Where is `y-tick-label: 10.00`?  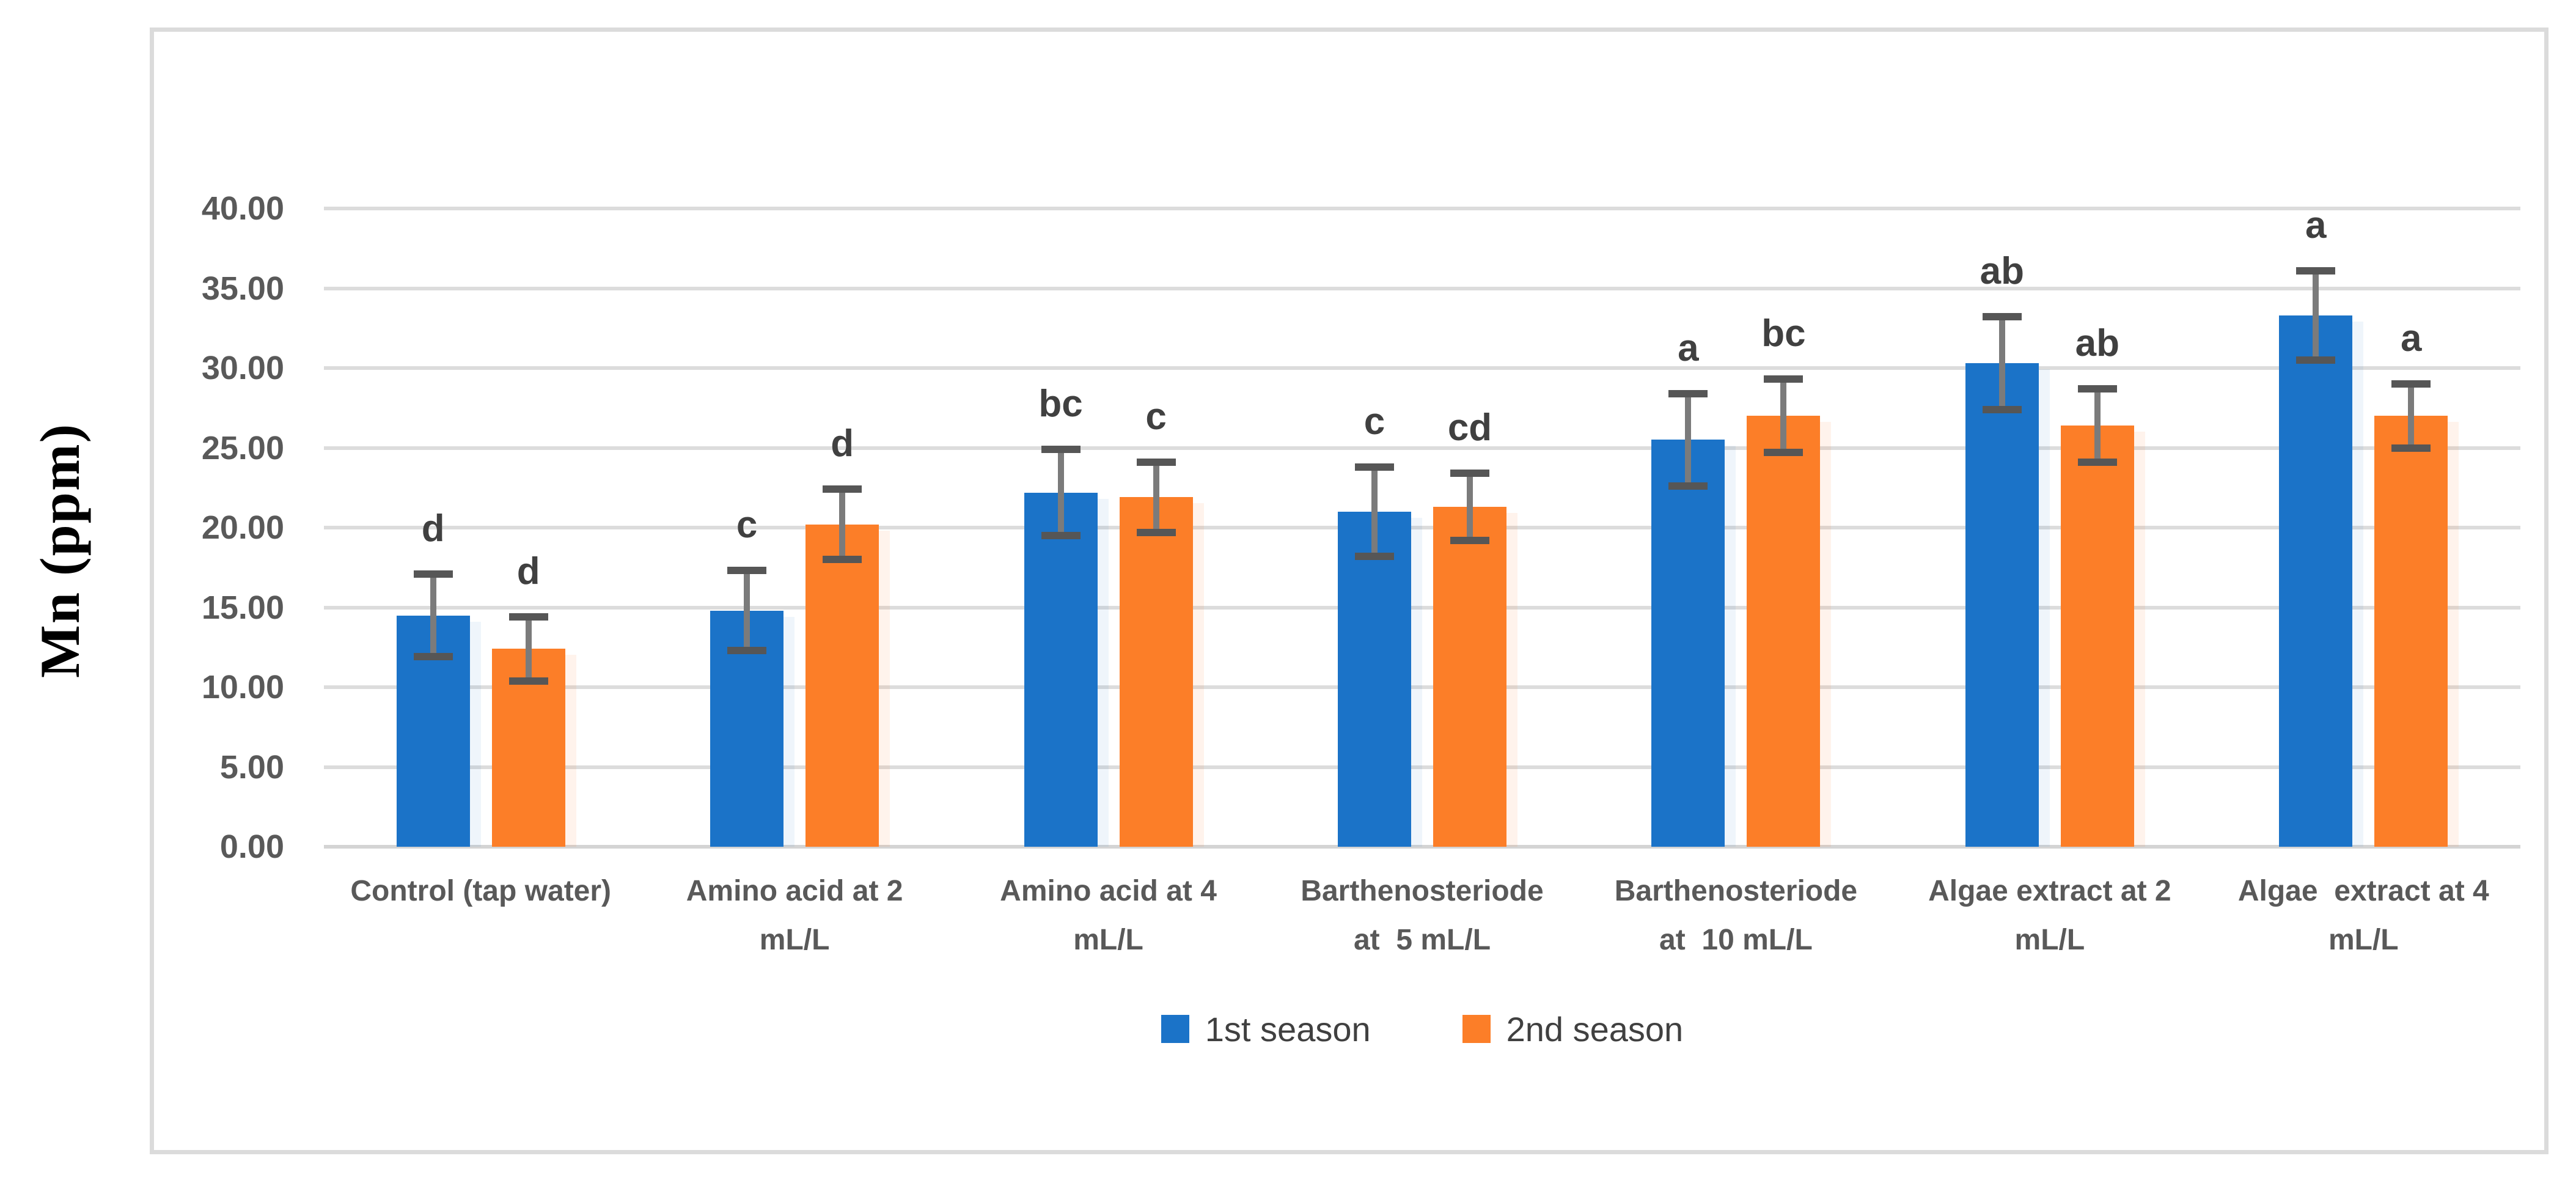
y-tick-label: 10.00 is located at coordinates (242, 687).